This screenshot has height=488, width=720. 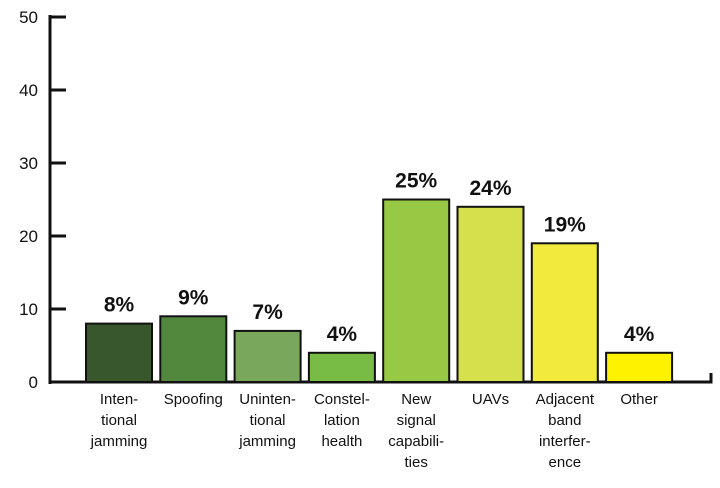 What do you see at coordinates (33, 382) in the screenshot?
I see `y-tick-label: 0` at bounding box center [33, 382].